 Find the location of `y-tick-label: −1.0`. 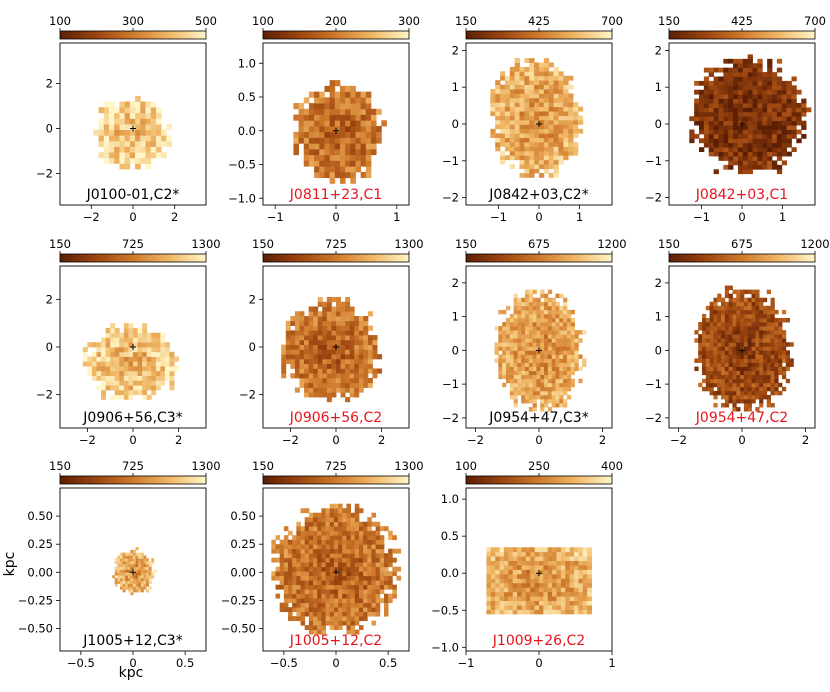

y-tick-label: −1.0 is located at coordinates (445, 647).